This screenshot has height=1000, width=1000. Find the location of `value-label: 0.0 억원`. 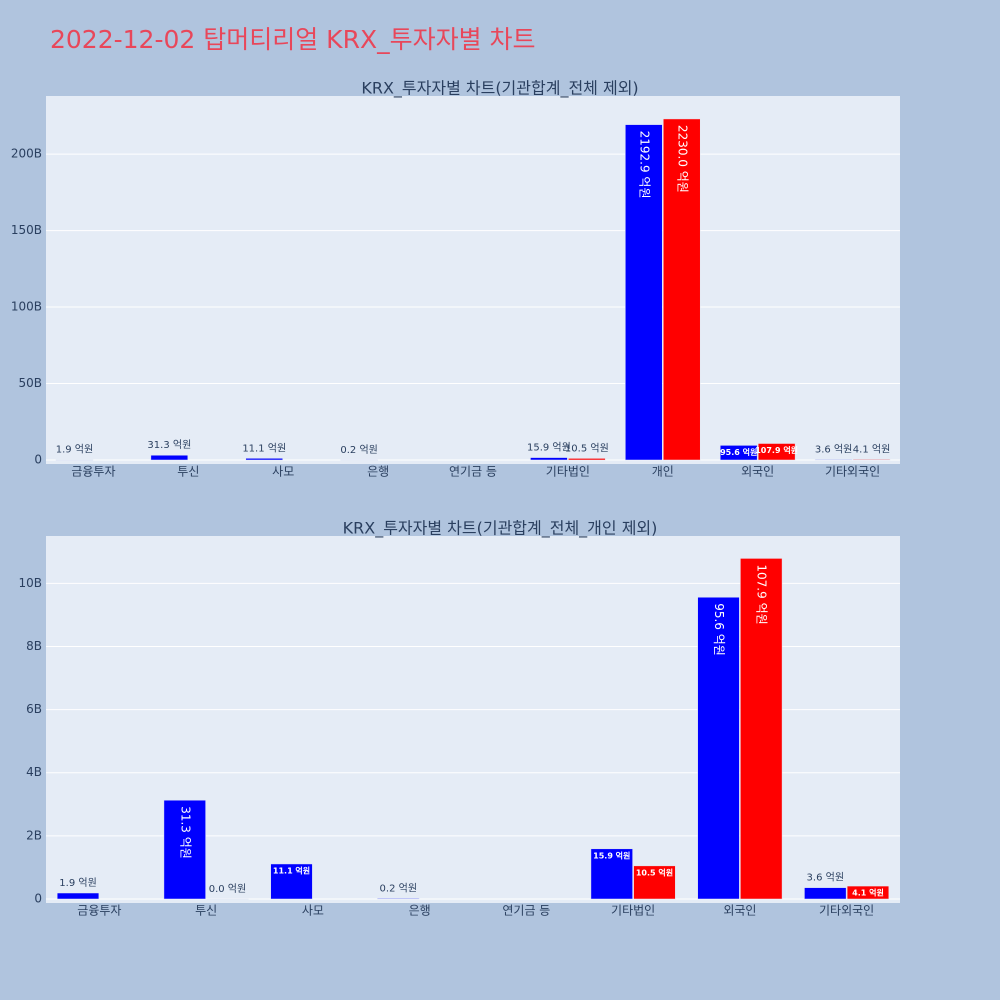

value-label: 0.0 억원 is located at coordinates (227, 889).